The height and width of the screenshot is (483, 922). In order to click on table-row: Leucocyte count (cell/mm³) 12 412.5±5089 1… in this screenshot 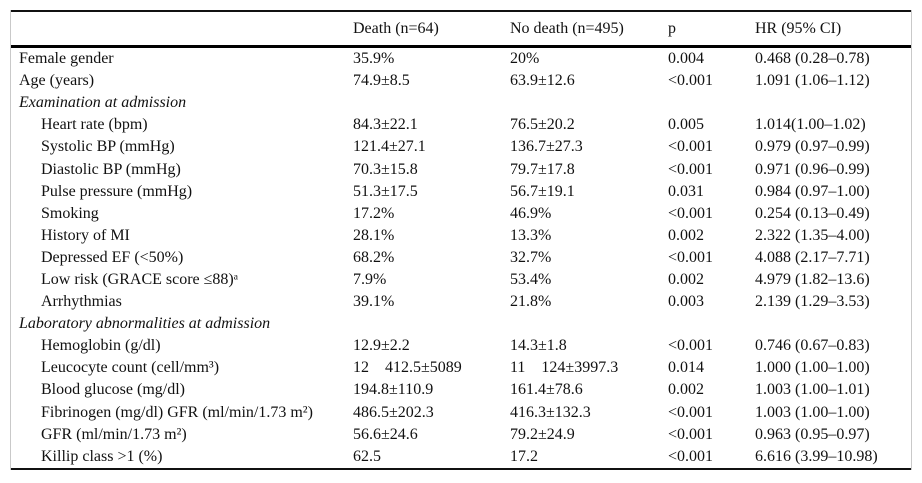, I will do `click(461, 368)`.